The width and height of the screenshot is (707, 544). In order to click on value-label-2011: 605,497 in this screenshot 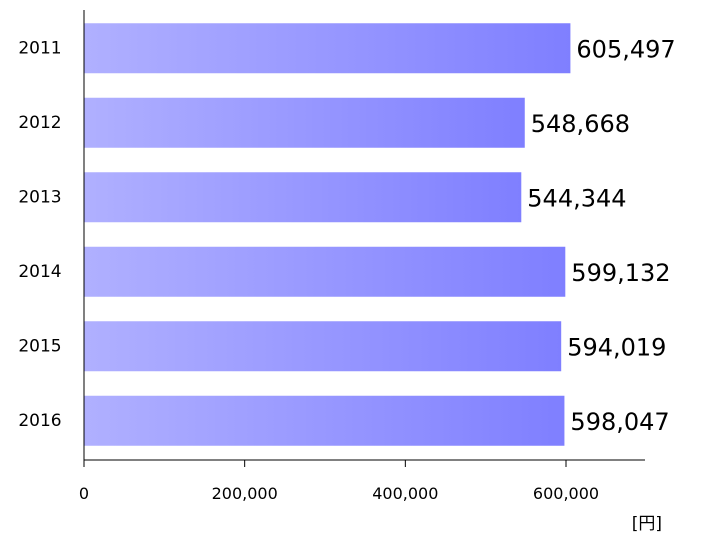, I will do `click(625, 49)`.